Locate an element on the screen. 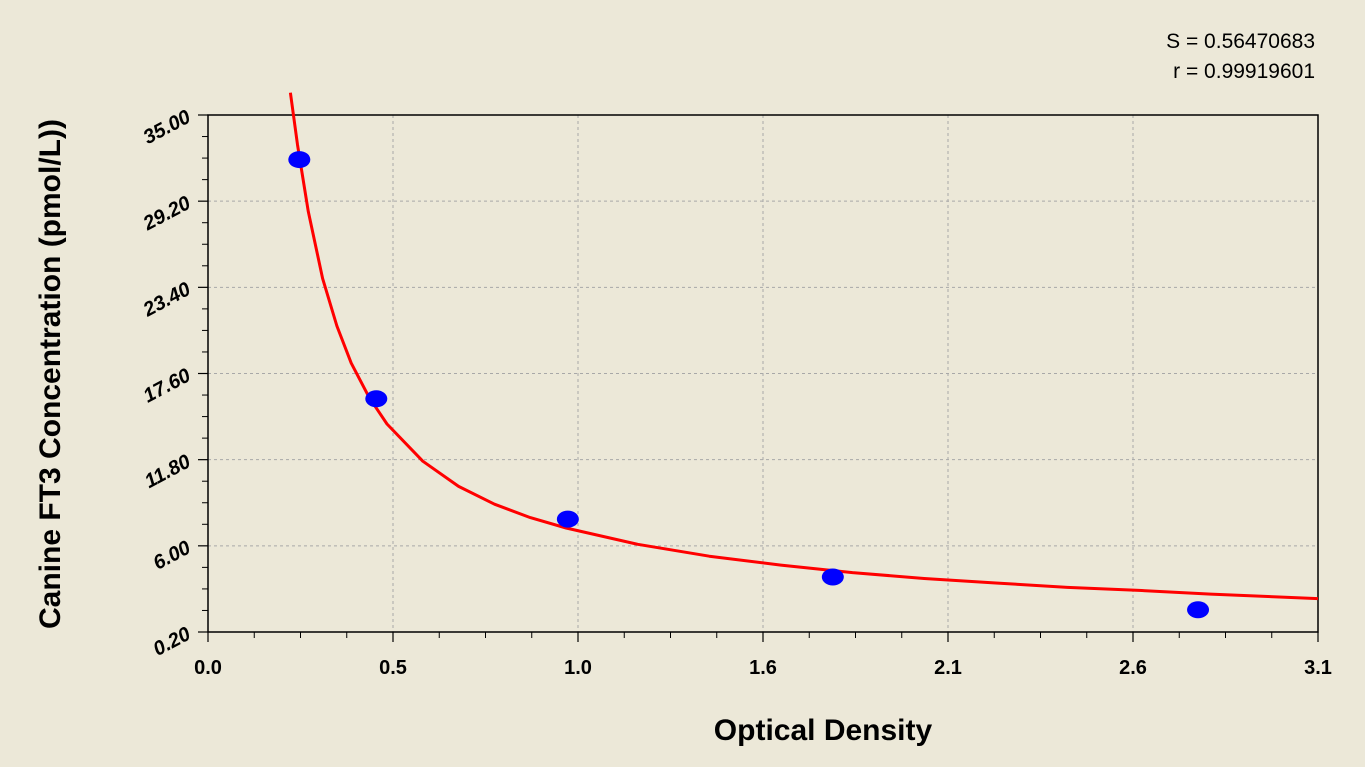 This screenshot has width=1365, height=767. y-tick-label: 29.20 is located at coordinates (166, 213).